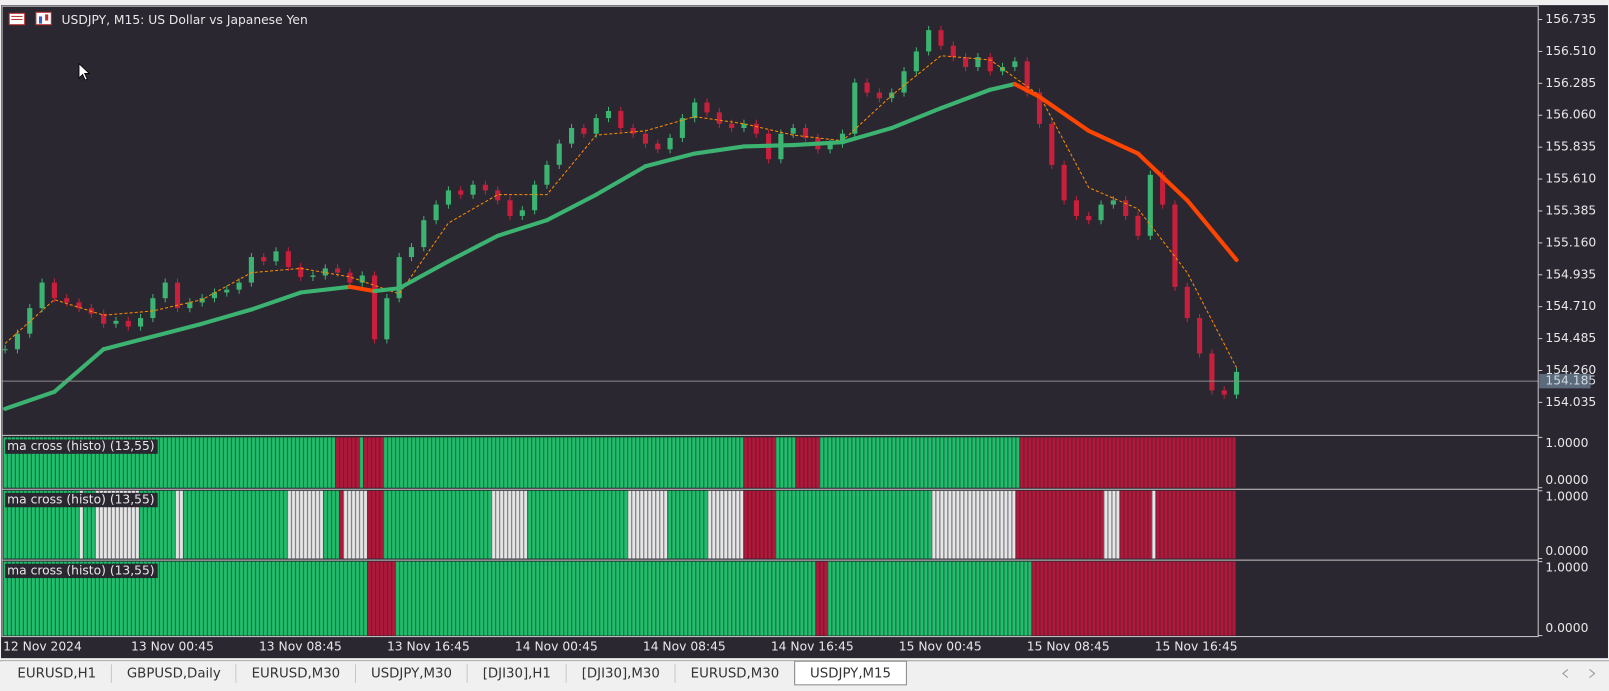 This screenshot has width=1609, height=691. What do you see at coordinates (84, 71) in the screenshot?
I see `mouse-cursor` at bounding box center [84, 71].